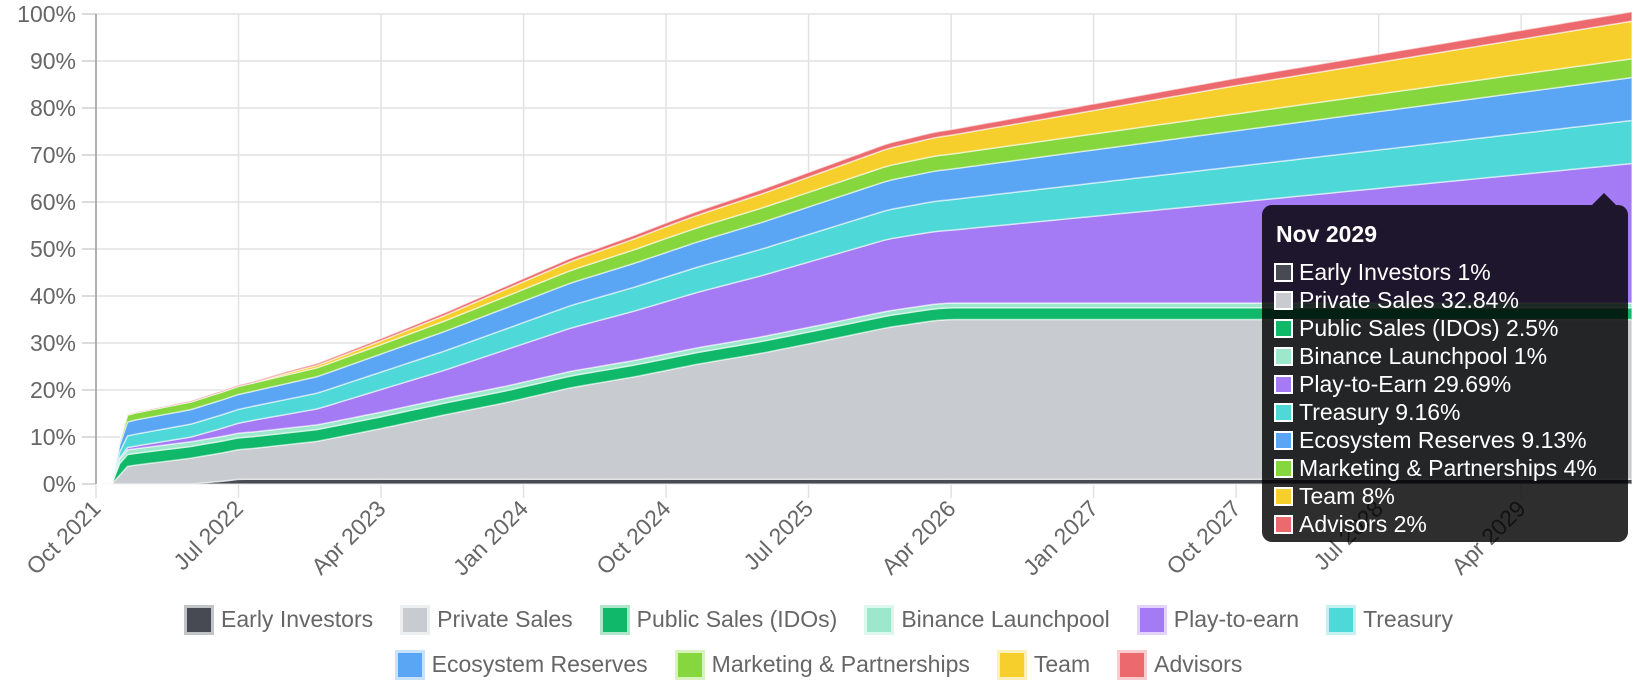 This screenshot has height=700, width=1640. What do you see at coordinates (1405, 383) in the screenshot?
I see `tooltip-row-label: Play-to-Earn 29.69%` at bounding box center [1405, 383].